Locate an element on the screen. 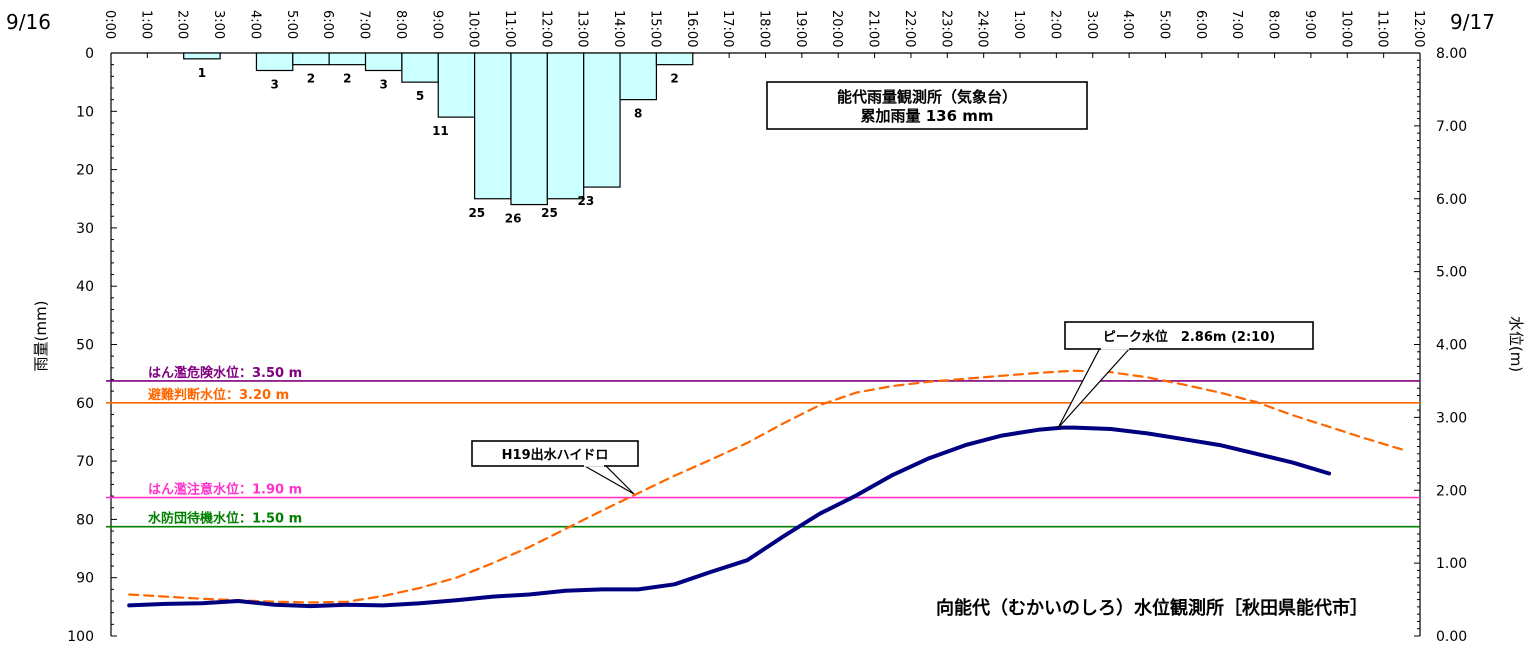 This screenshot has height=648, width=1528. x-tick-label: 18:00 is located at coordinates (764, 28).